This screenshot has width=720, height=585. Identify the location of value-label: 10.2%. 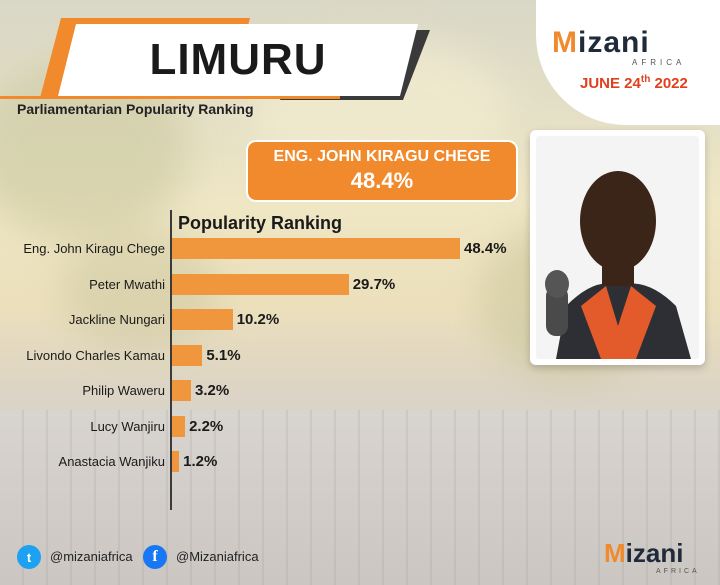
(258, 319).